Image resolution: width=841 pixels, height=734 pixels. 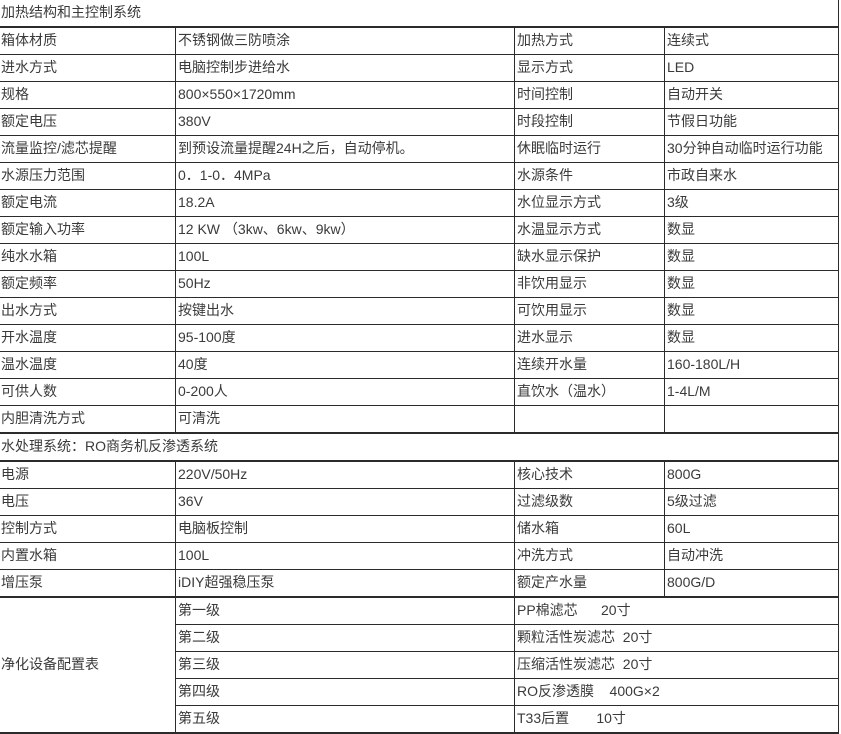 I want to click on table-row: 水源压力范围 0．1-0．4MPa 水源条件 市政自来水, so click(x=419, y=176).